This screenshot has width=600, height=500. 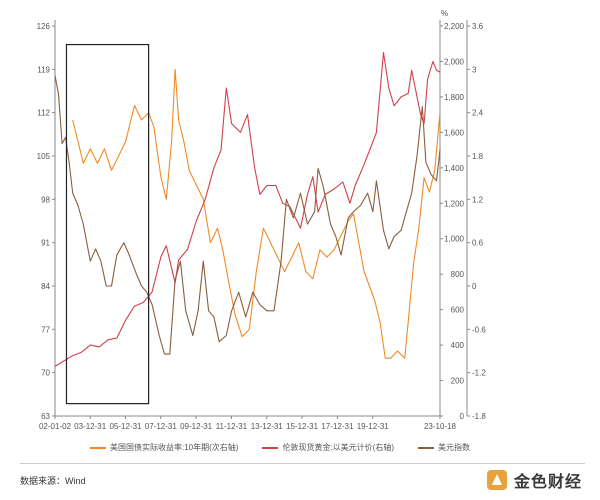 I want to click on left-axis-tick-label: 70, so click(x=45, y=373).